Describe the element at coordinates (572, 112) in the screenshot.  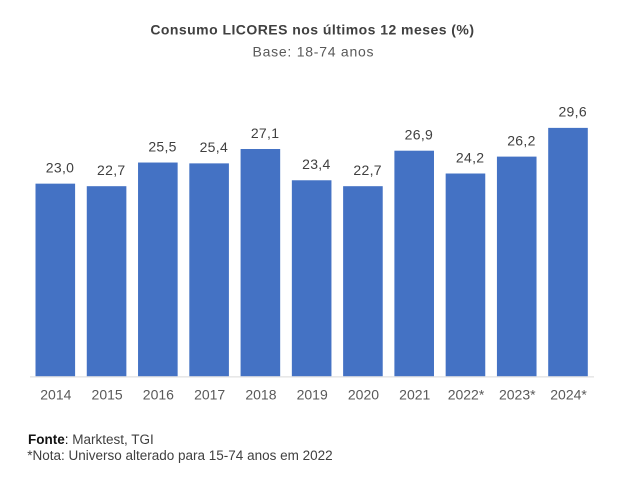
I see `svg-text: 29,6` at that location.